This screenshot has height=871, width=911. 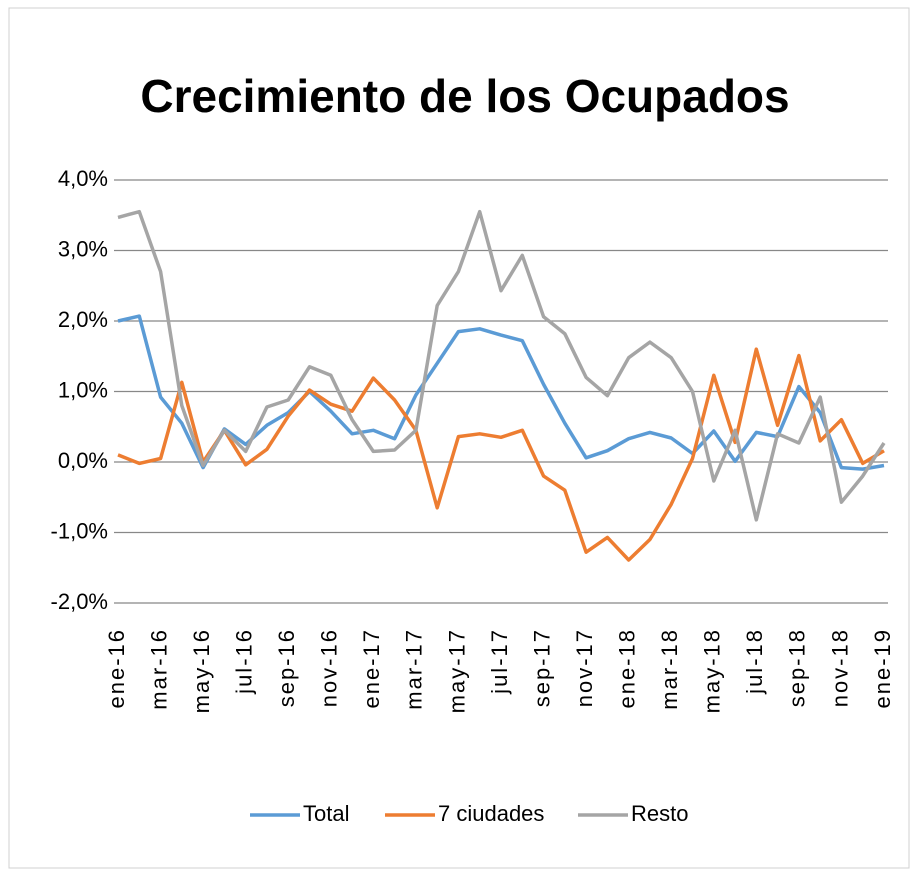 I want to click on x-tick-label: ene-18, so click(x=626, y=668).